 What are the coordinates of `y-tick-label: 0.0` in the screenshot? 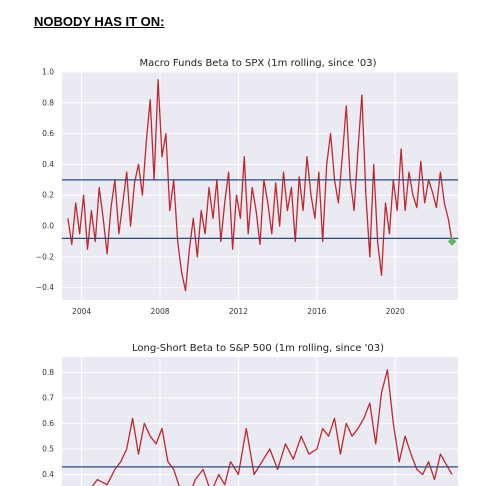 It's located at (48, 226).